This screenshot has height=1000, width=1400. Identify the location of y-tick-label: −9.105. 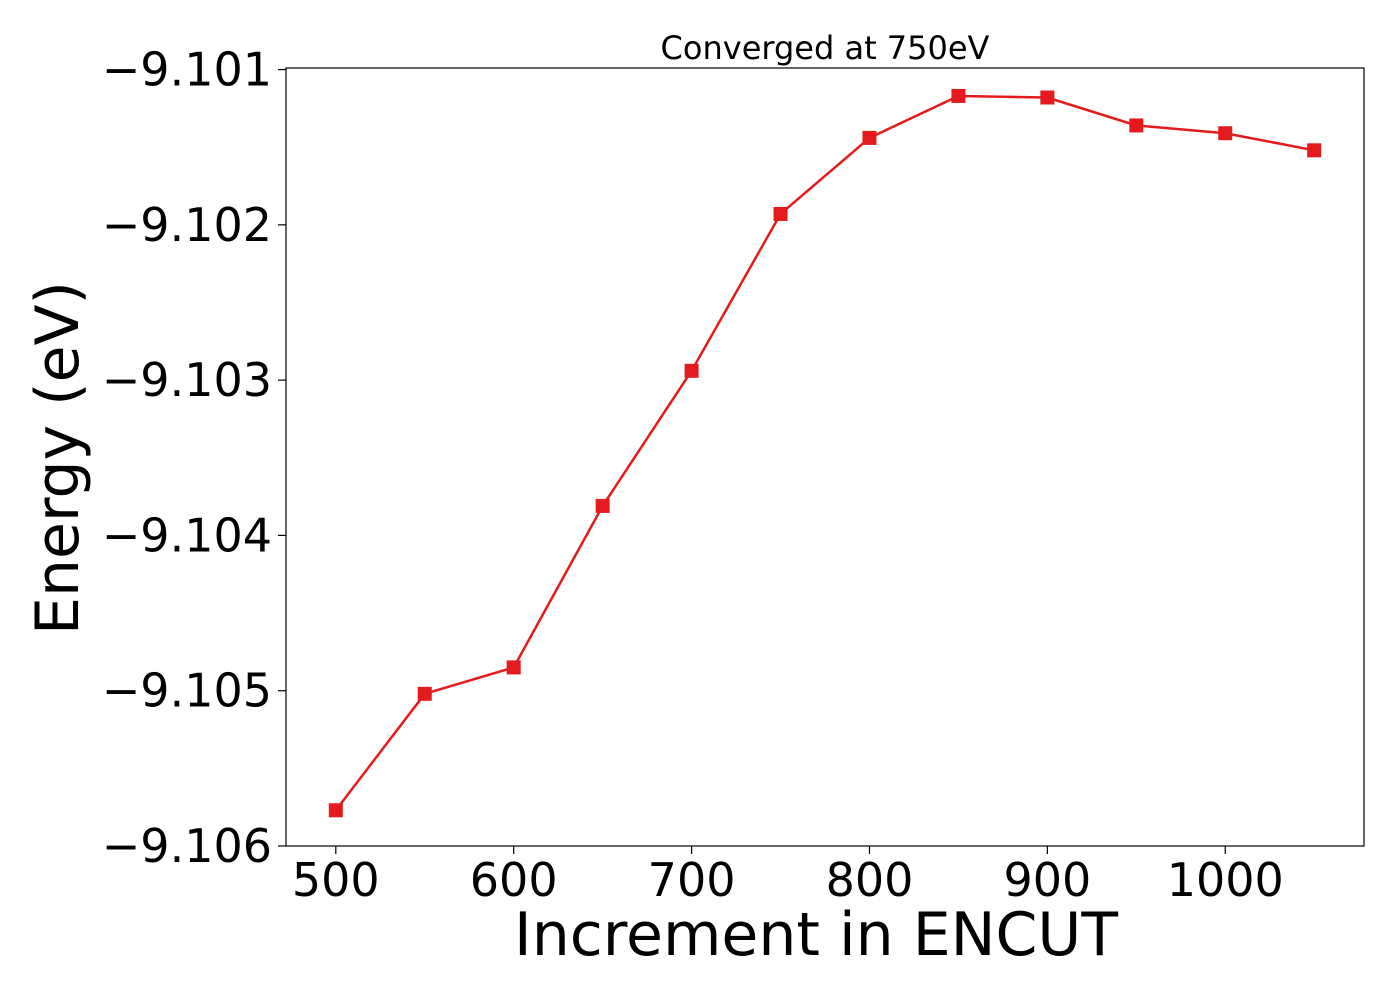
(187, 691).